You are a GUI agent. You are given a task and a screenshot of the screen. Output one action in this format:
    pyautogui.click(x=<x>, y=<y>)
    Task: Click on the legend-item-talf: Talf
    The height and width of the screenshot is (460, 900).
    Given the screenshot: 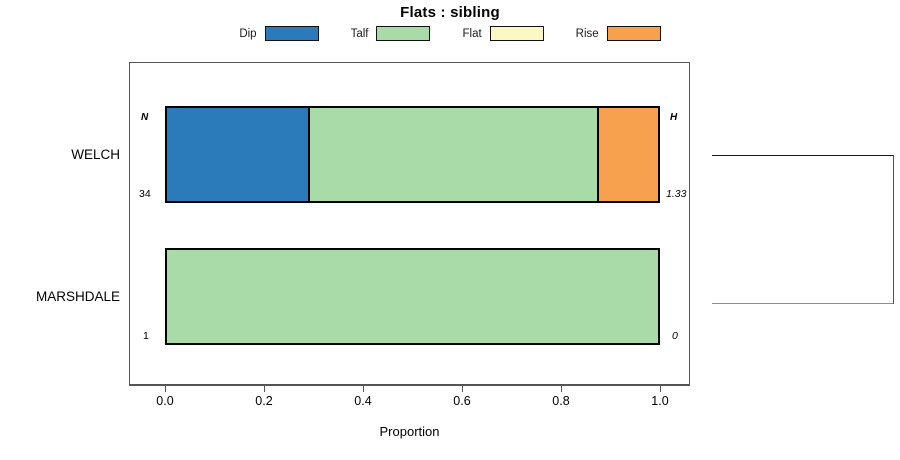 What is the action you would take?
    pyautogui.click(x=391, y=33)
    